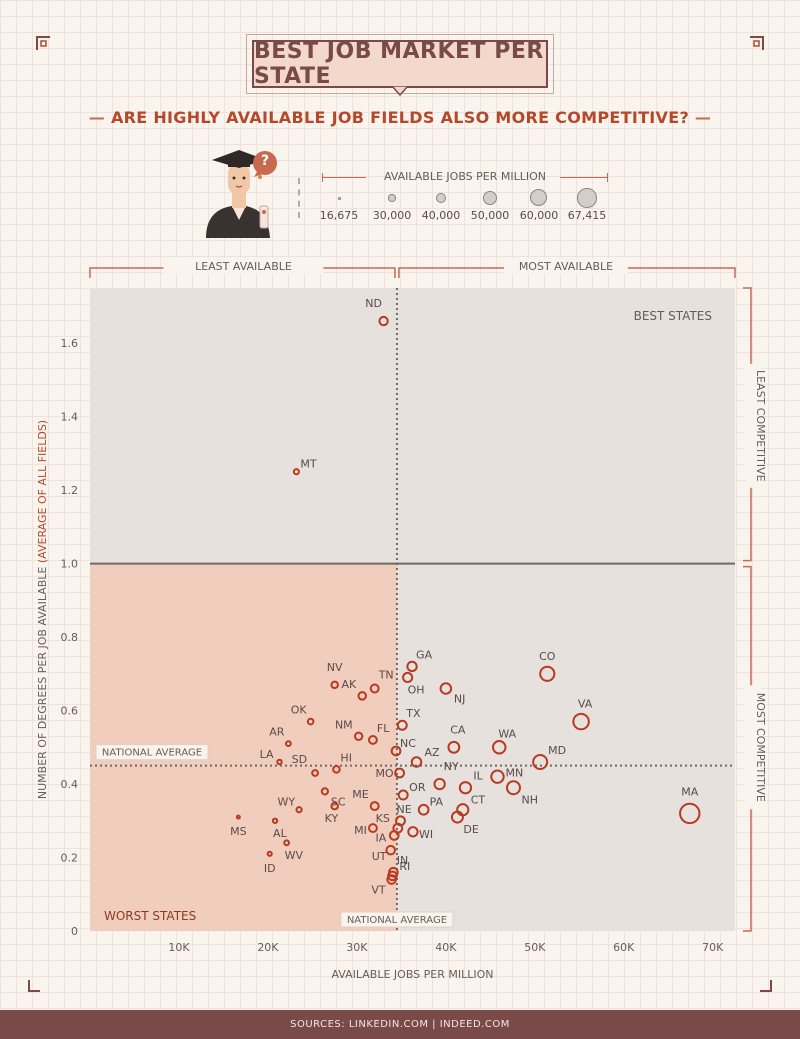  What do you see at coordinates (346, 757) in the screenshot?
I see `data-label-hi: HI` at bounding box center [346, 757].